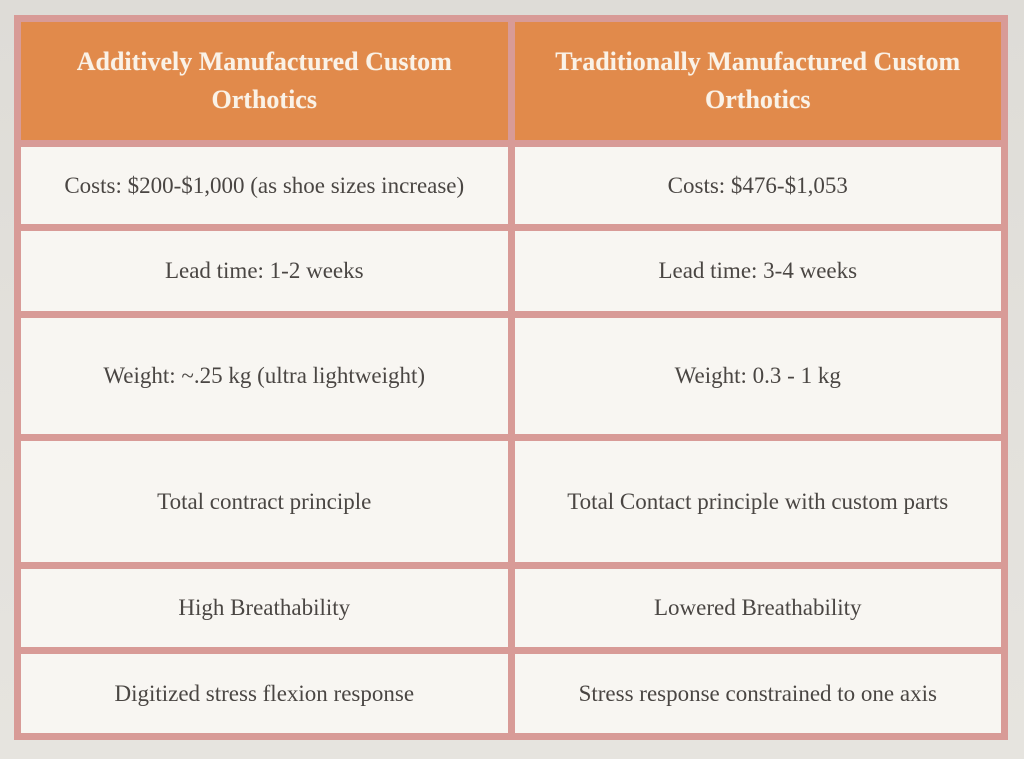 This screenshot has height=759, width=1024. Describe the element at coordinates (264, 693) in the screenshot. I see `cell-stress-response-additive: Digitized stress flexion response` at that location.